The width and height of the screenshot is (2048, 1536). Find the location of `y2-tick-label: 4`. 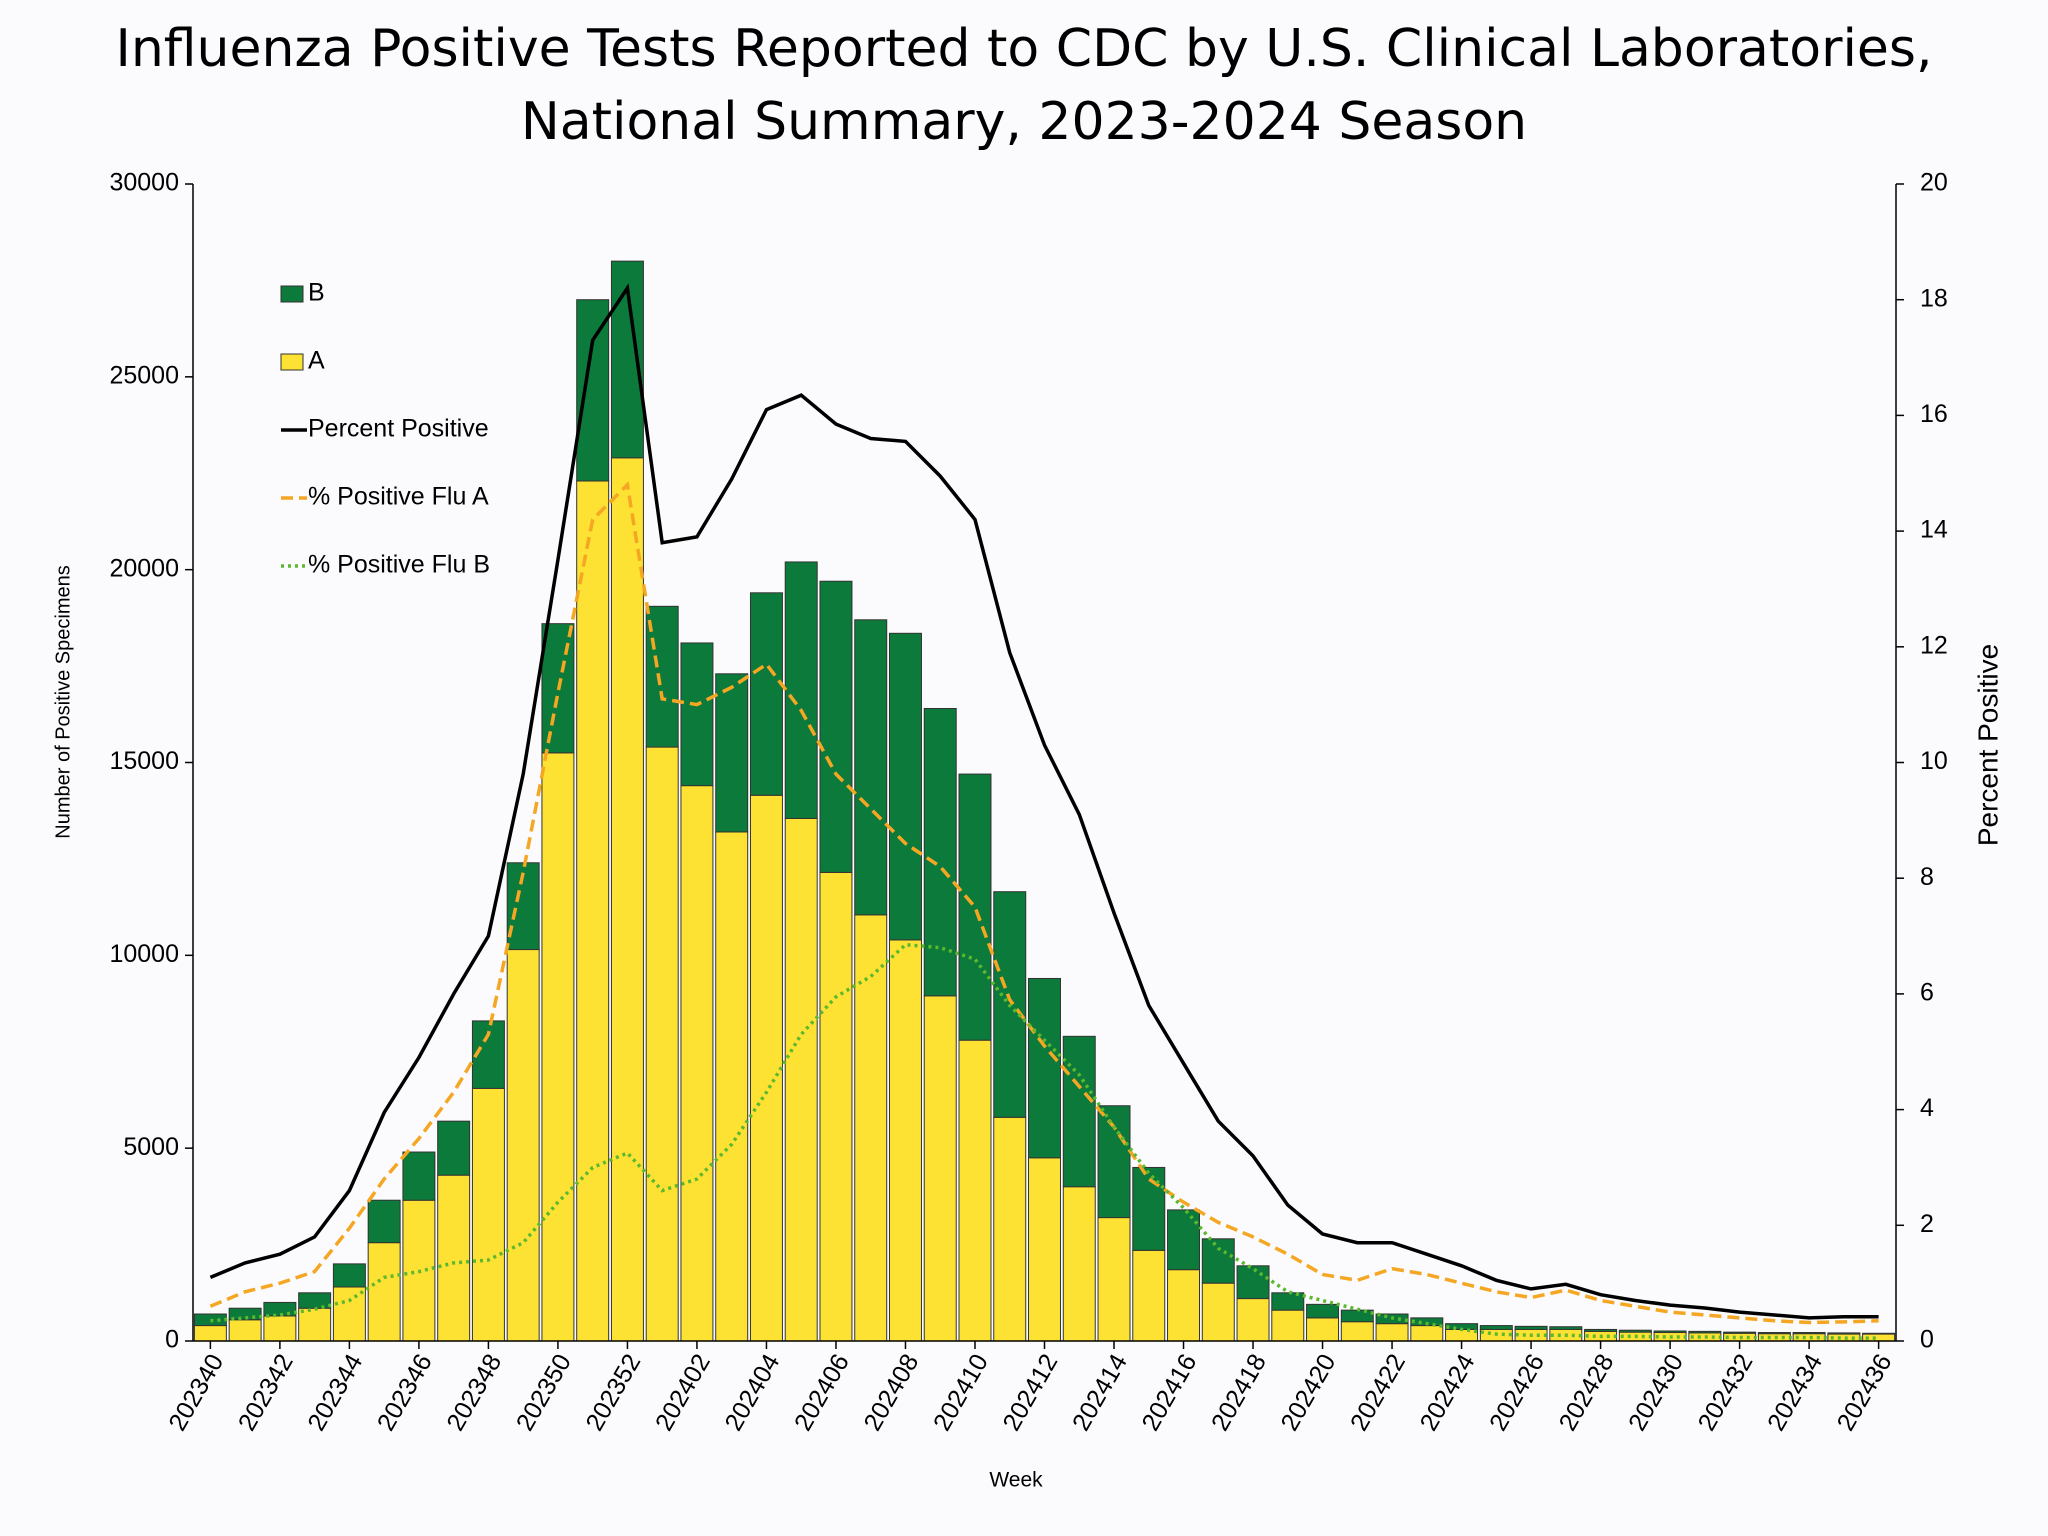

y2-tick-label: 4 is located at coordinates (1927, 1108).